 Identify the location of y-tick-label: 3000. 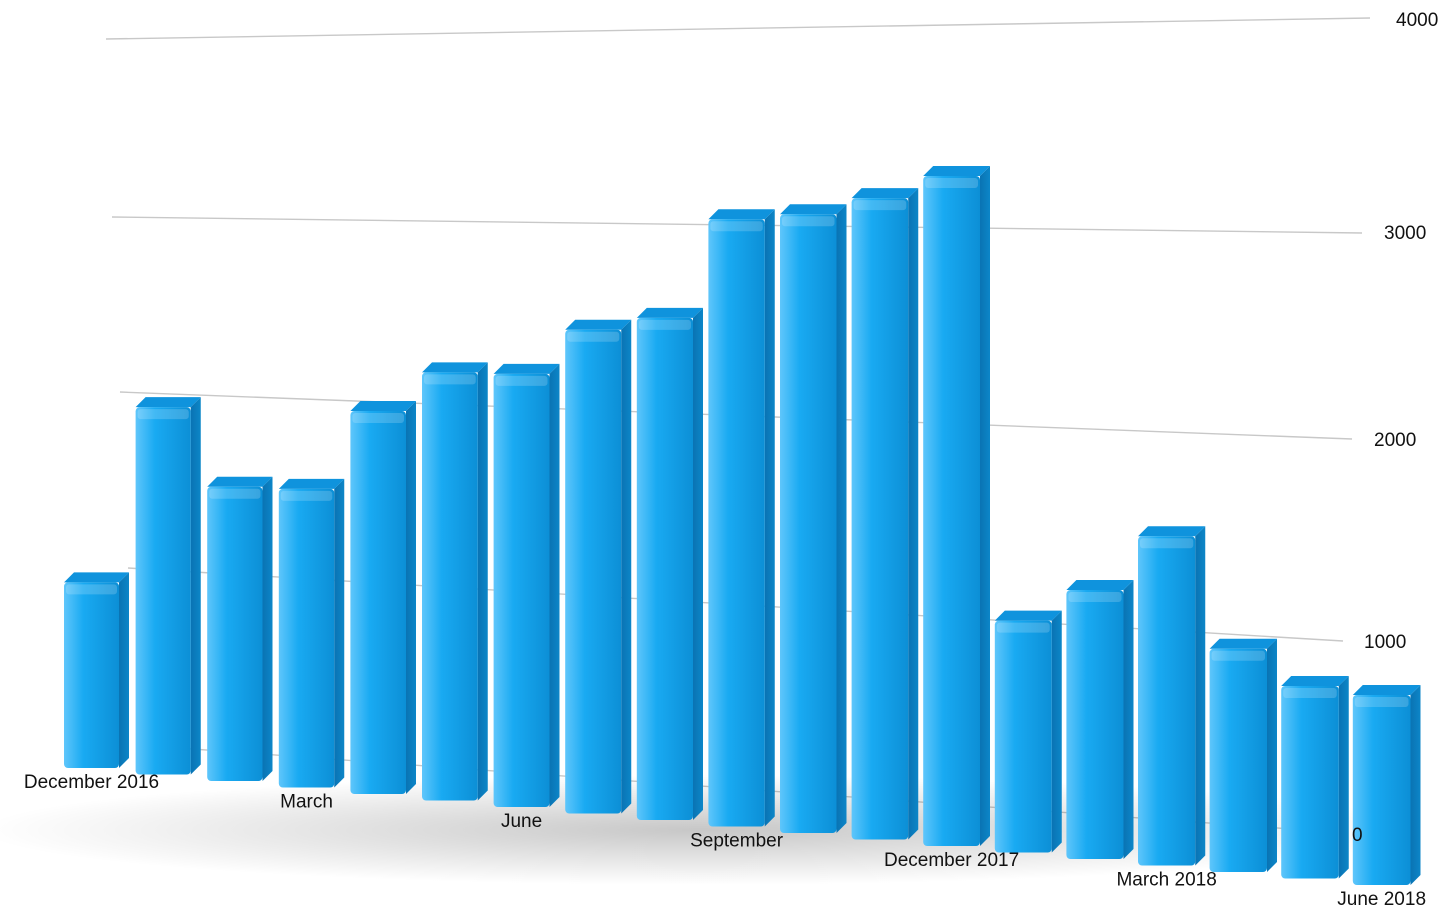
(1405, 233).